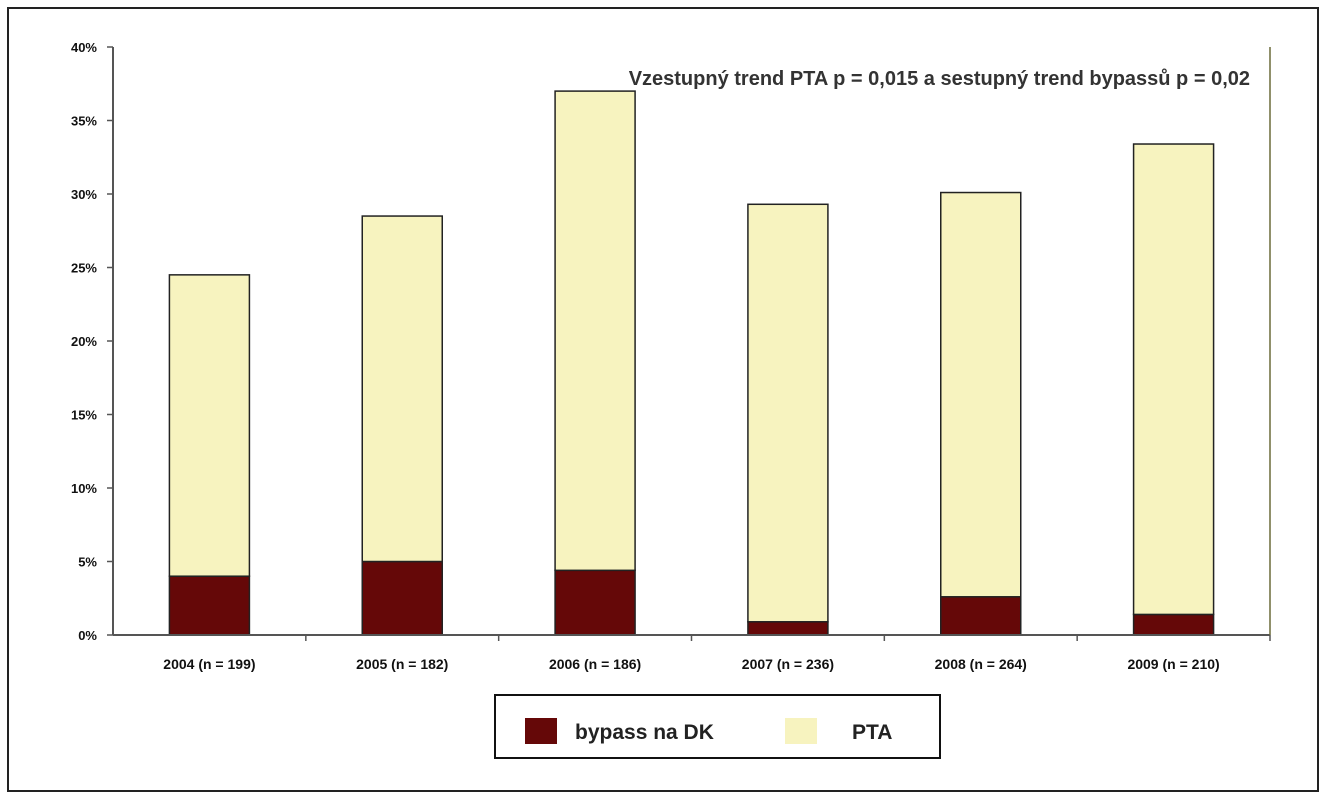 Image resolution: width=1328 pixels, height=800 pixels. What do you see at coordinates (84, 194) in the screenshot?
I see `y-tick-label: 30%` at bounding box center [84, 194].